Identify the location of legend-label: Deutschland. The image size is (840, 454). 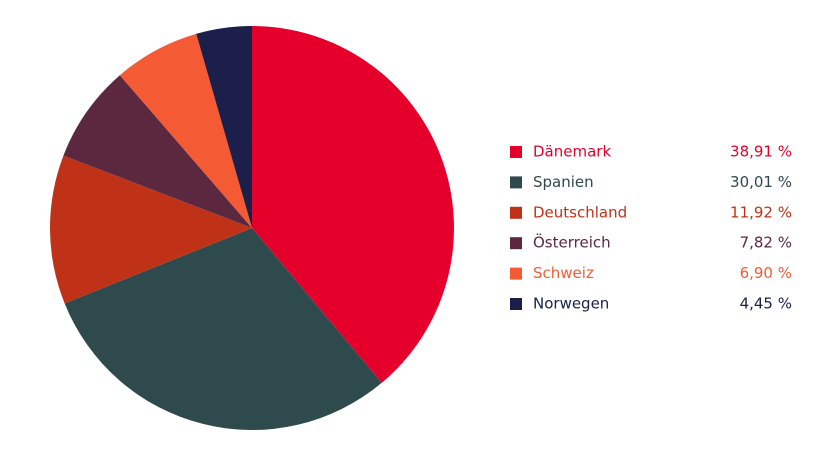
(580, 212).